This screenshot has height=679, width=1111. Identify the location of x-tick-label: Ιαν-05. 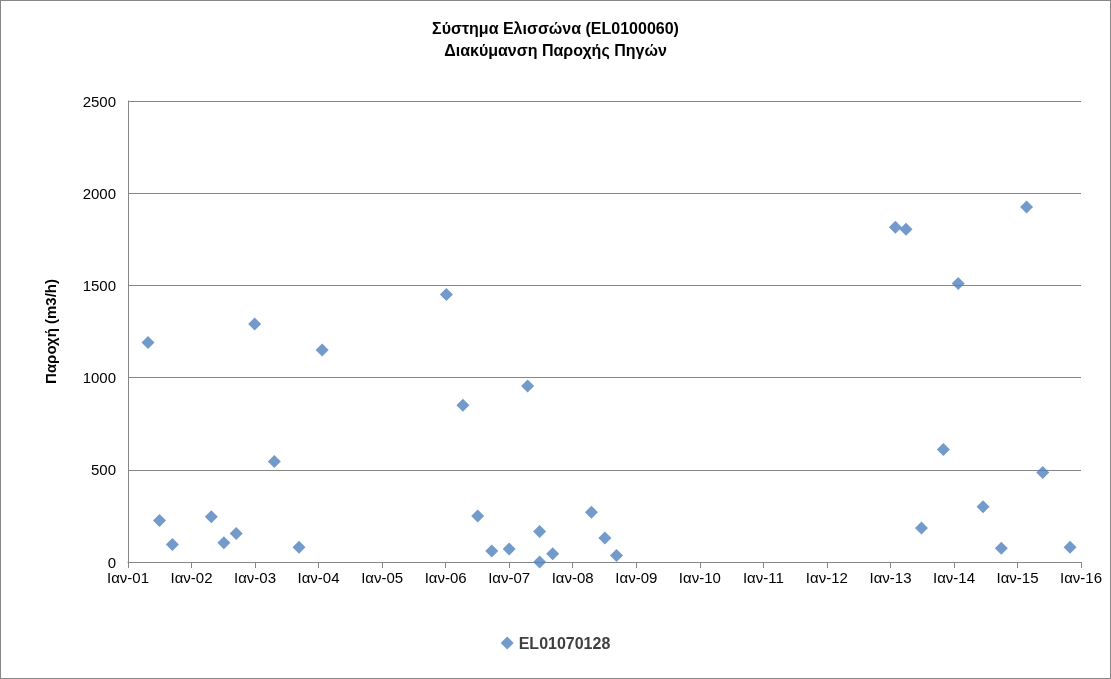
(382, 577).